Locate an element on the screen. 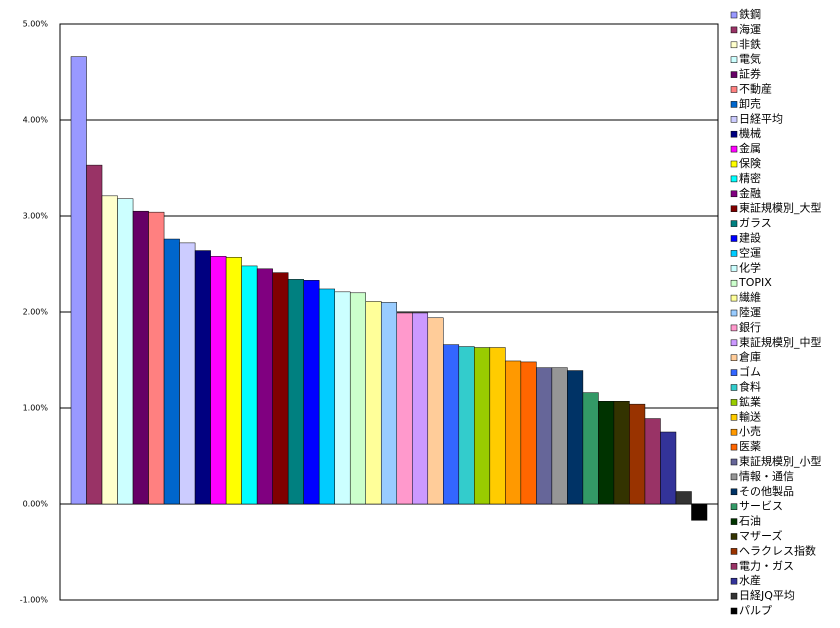 This screenshot has width=840, height=628. y-tick-label: 3.00% is located at coordinates (36, 216).